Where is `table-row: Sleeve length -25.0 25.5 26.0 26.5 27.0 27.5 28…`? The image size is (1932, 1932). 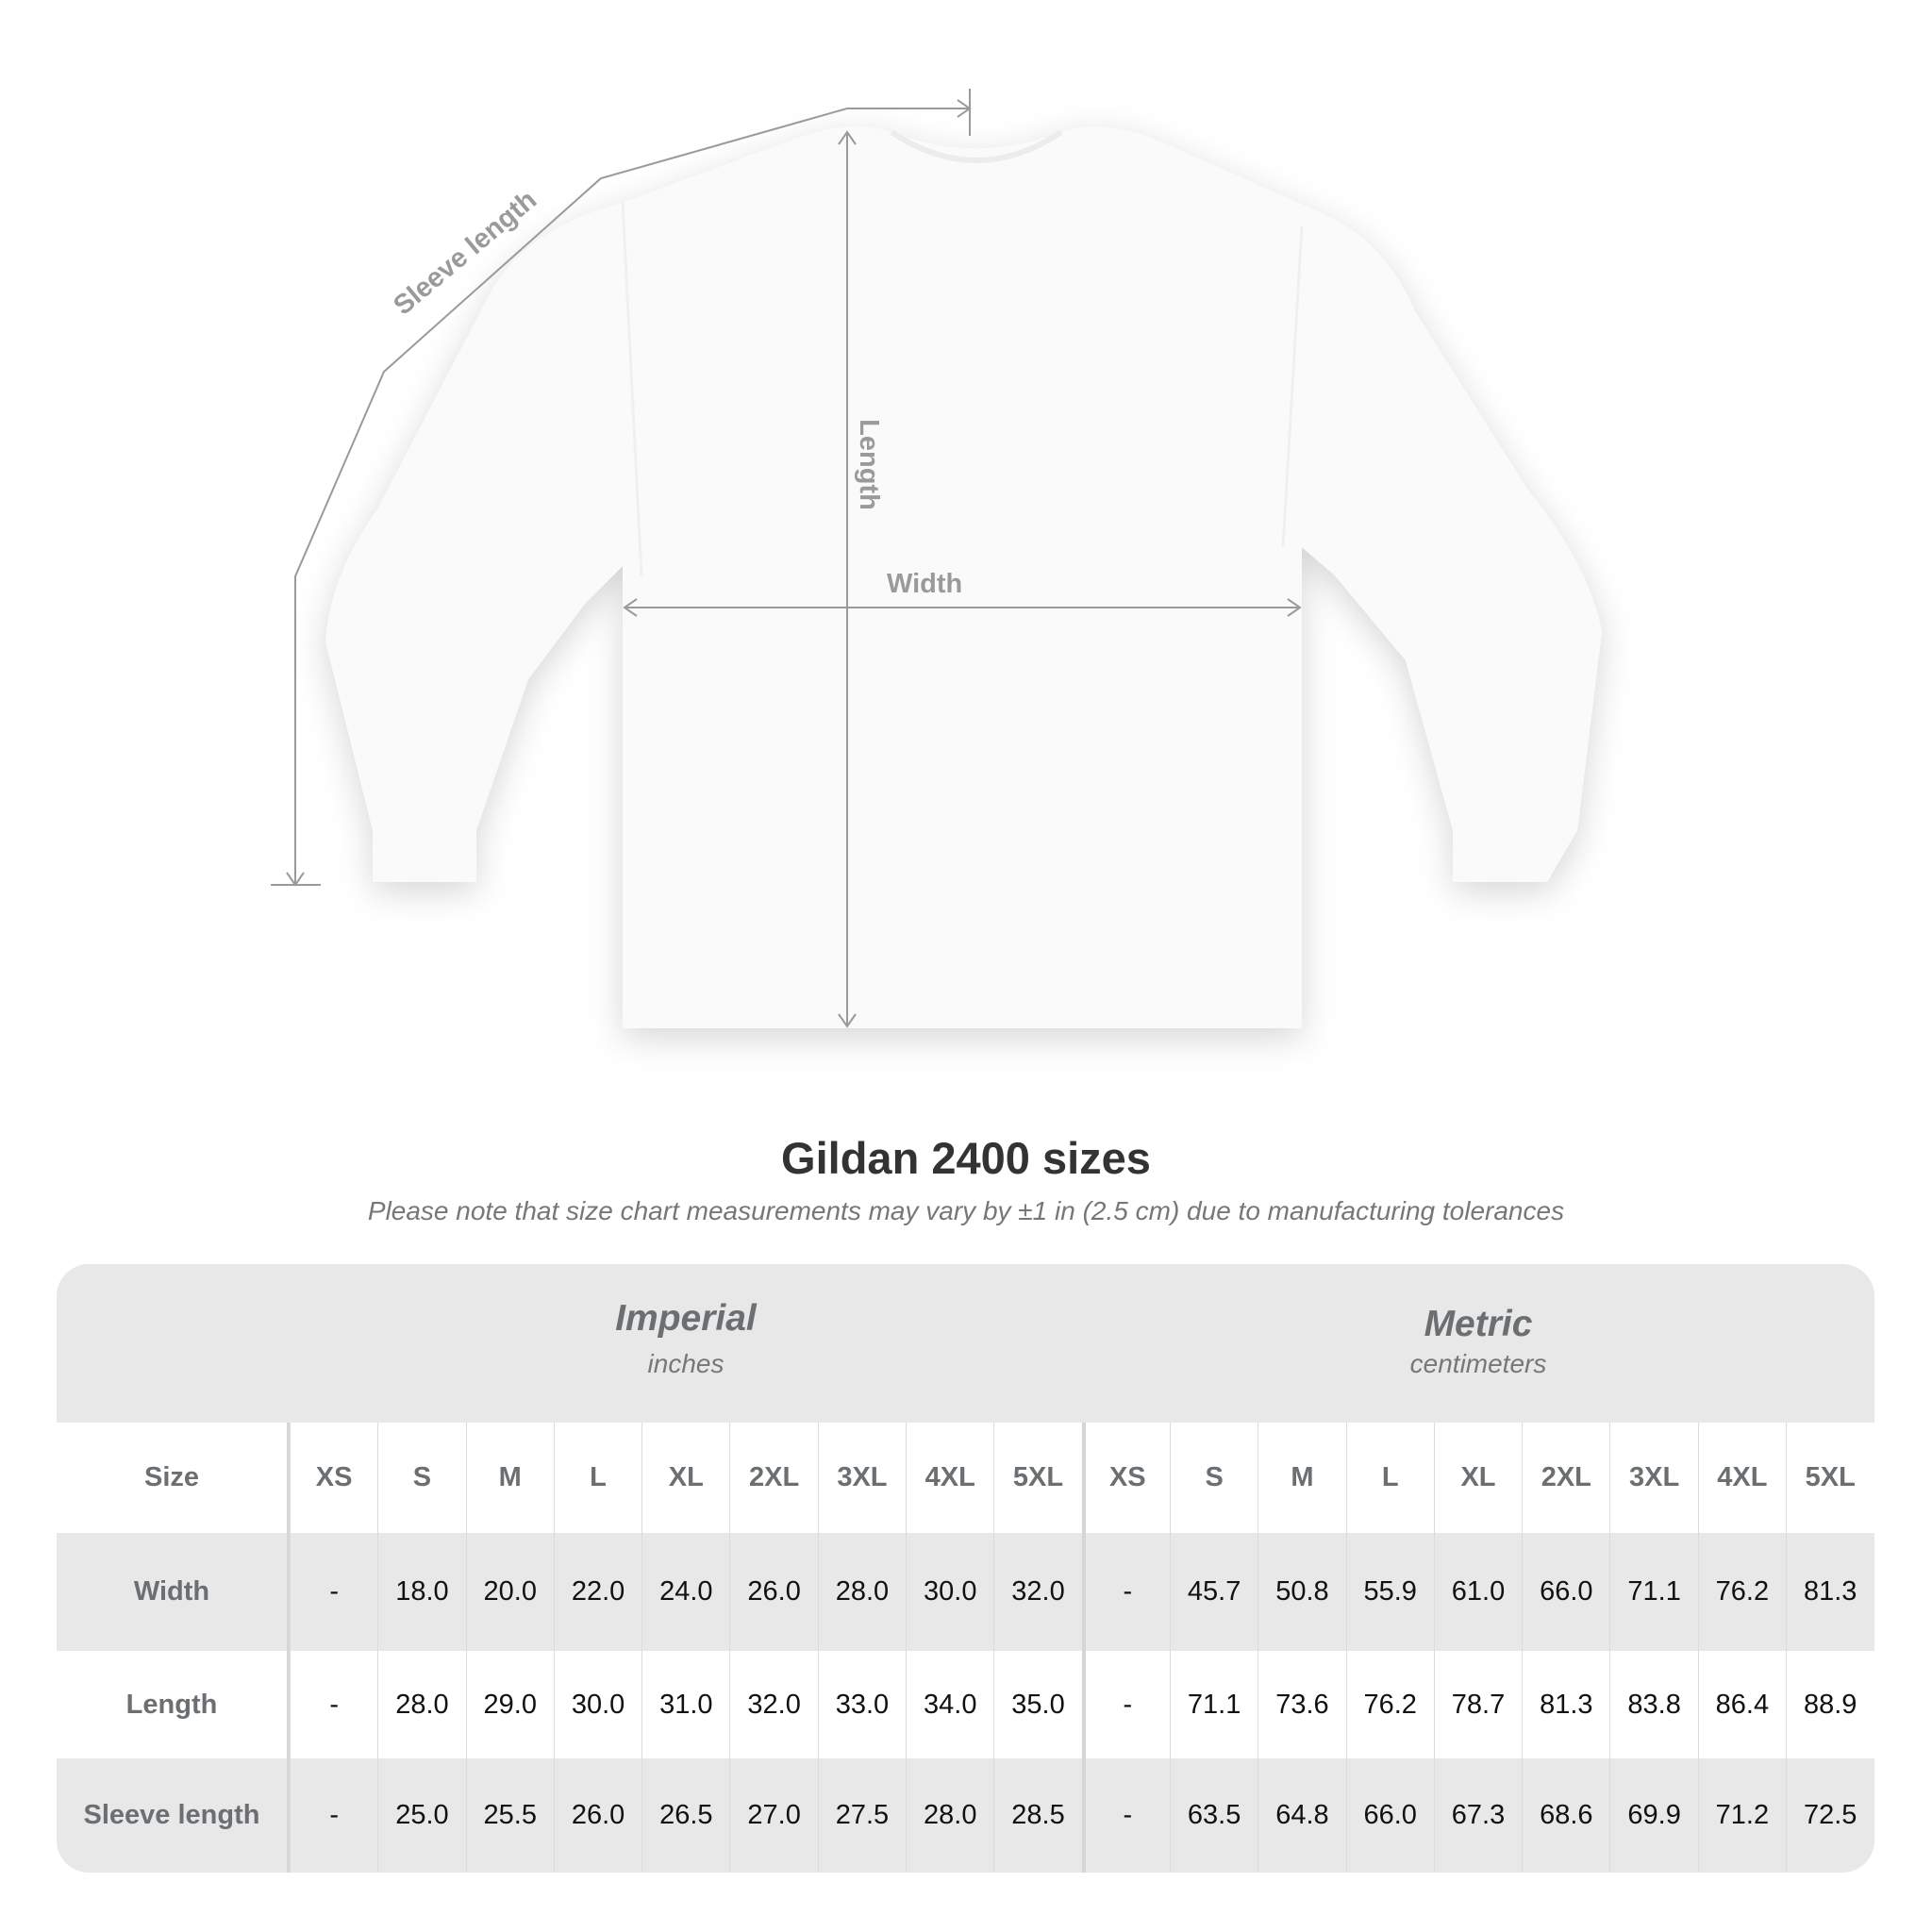 table-row: Sleeve length -25.0 25.5 26.0 26.5 27.0 27.5 28… is located at coordinates (965, 1816).